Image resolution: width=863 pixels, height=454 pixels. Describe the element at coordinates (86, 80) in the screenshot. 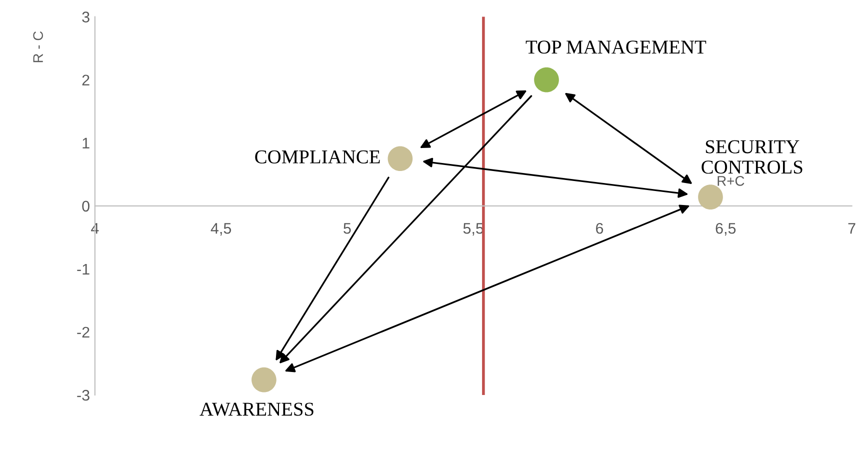

I see `y-tick-label: 2` at that location.